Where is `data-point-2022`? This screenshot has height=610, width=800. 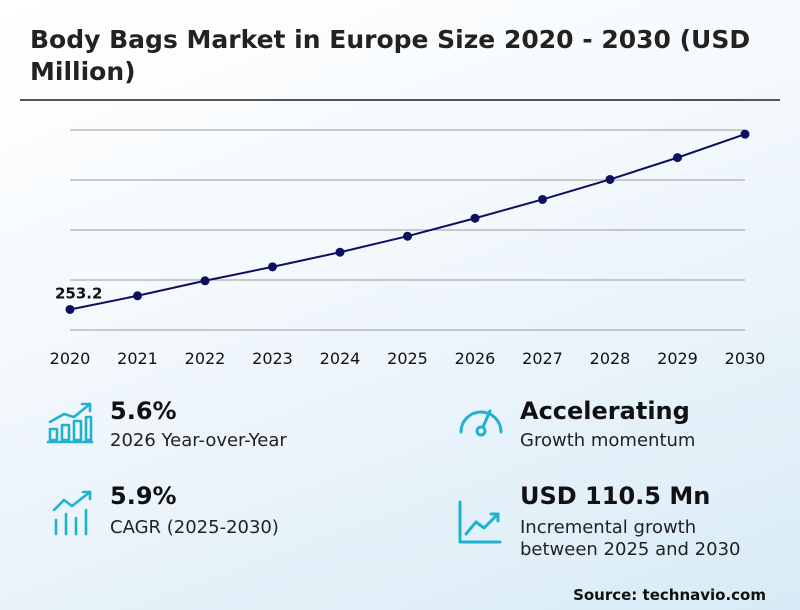 data-point-2022 is located at coordinates (205, 281).